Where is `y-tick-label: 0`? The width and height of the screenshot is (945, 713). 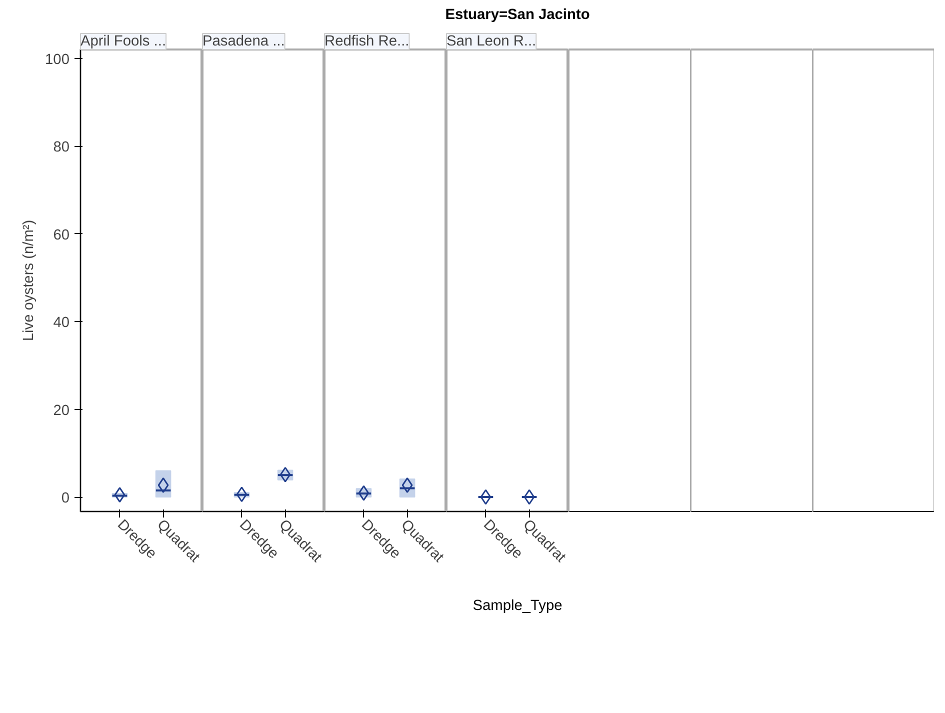 y-tick-label: 0 is located at coordinates (65, 498).